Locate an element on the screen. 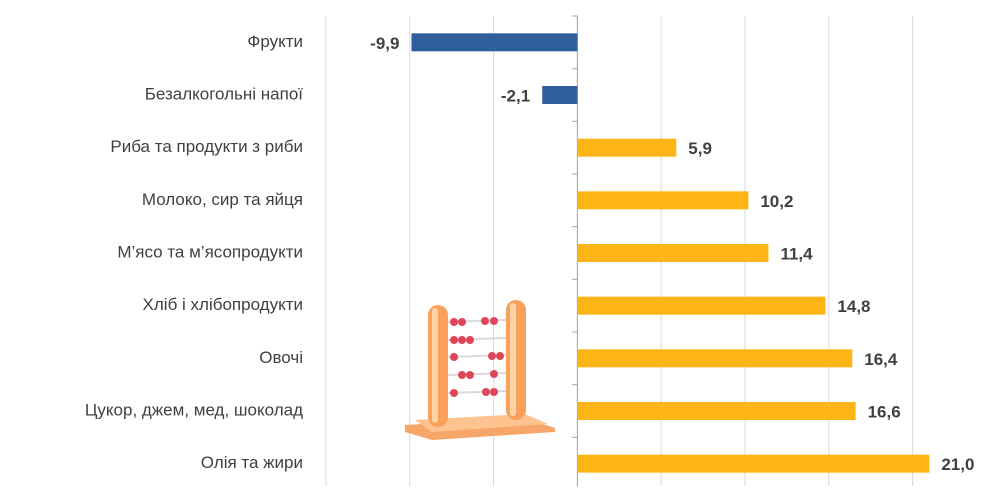 This screenshot has height=491, width=988. category-label: Овочі is located at coordinates (281, 357).